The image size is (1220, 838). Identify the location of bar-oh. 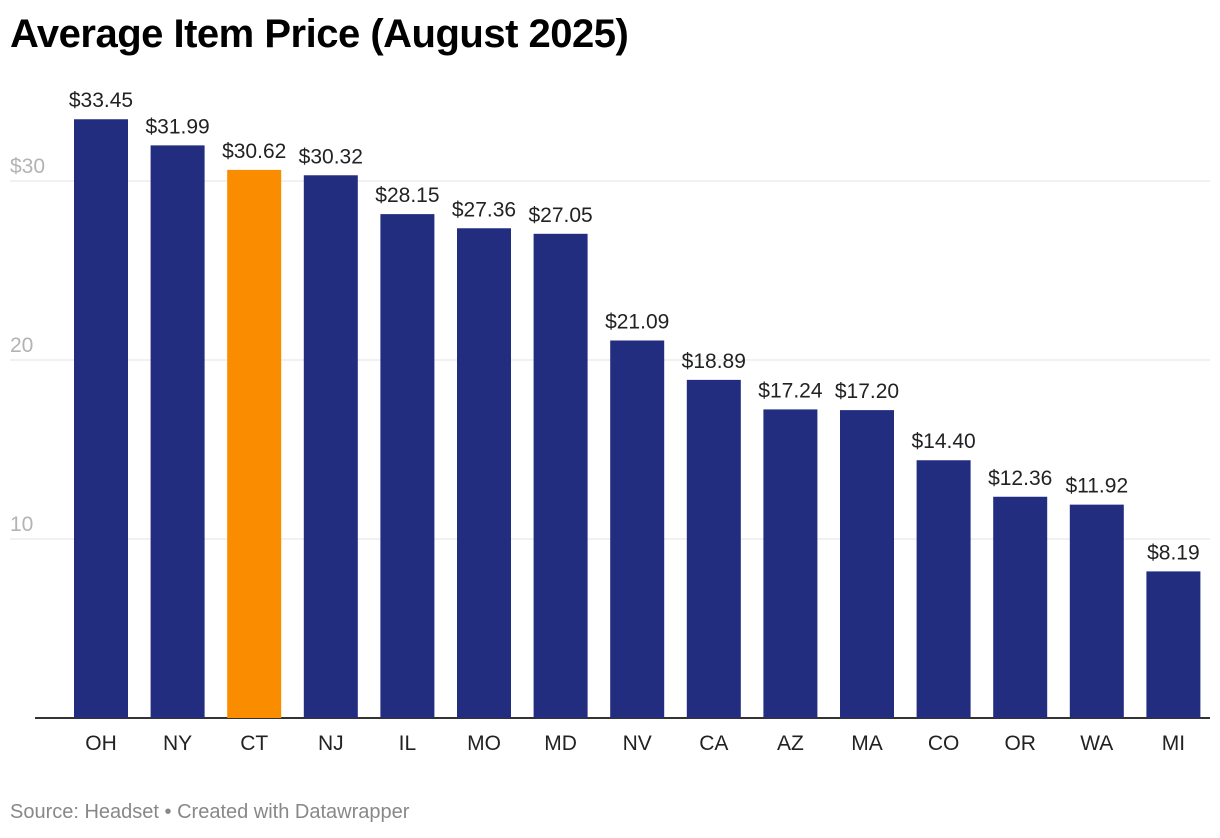
(101, 419).